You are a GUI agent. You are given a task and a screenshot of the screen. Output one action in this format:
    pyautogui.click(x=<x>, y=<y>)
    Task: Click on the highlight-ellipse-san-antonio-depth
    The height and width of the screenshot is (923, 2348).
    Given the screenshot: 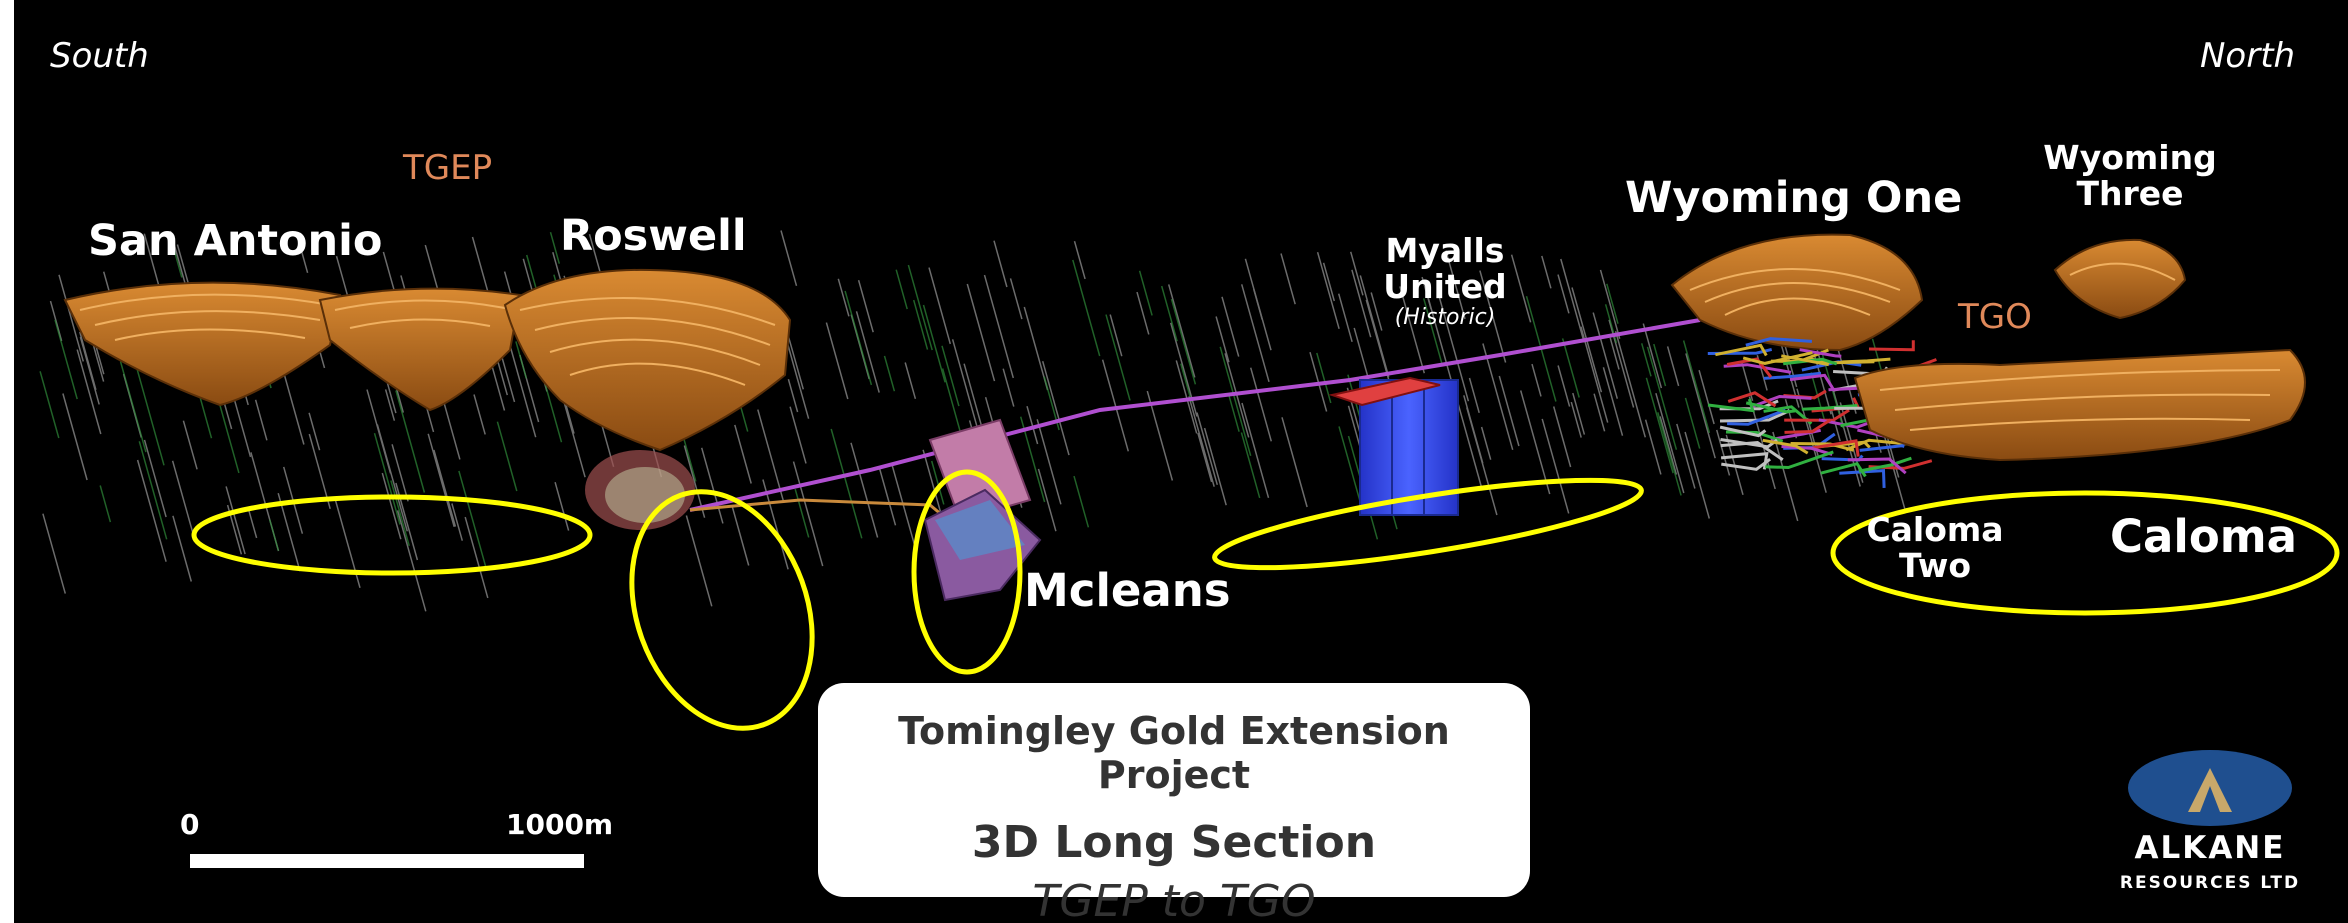 What is the action you would take?
    pyautogui.click(x=392, y=535)
    